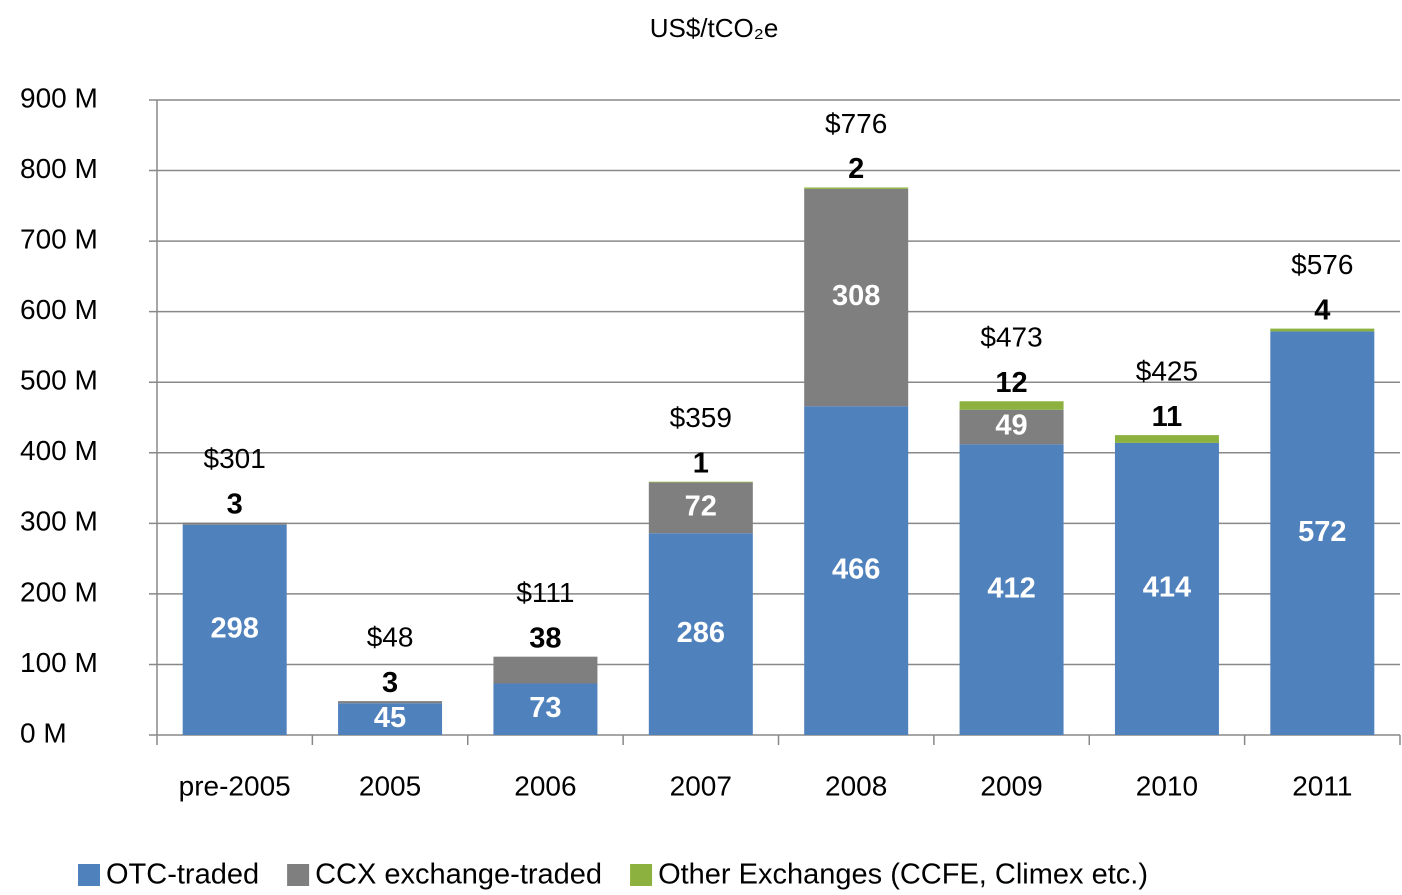  What do you see at coordinates (59, 591) in the screenshot?
I see `y-tick-label: 200 M` at bounding box center [59, 591].